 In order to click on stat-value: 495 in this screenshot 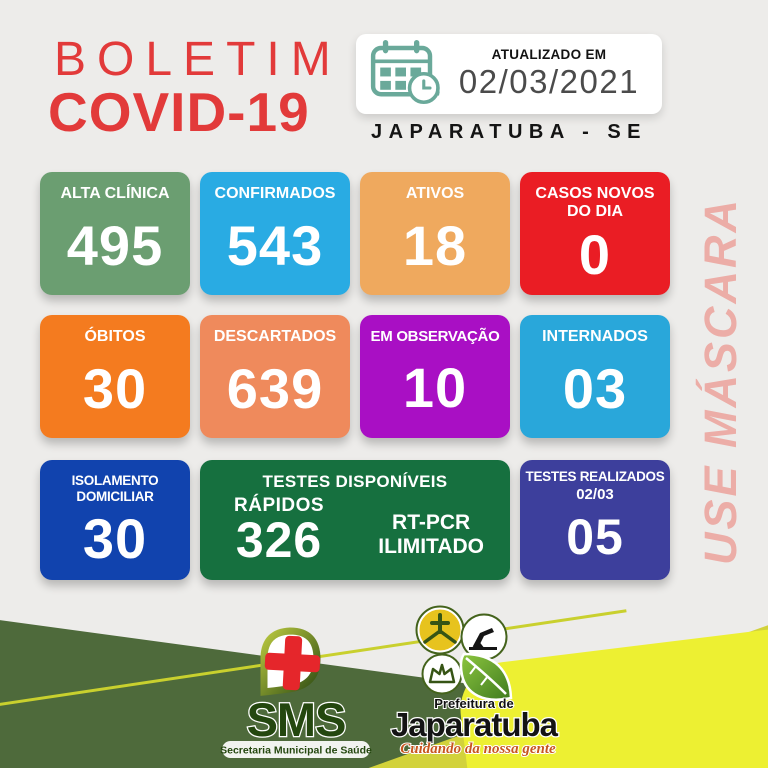, I will do `click(115, 245)`.